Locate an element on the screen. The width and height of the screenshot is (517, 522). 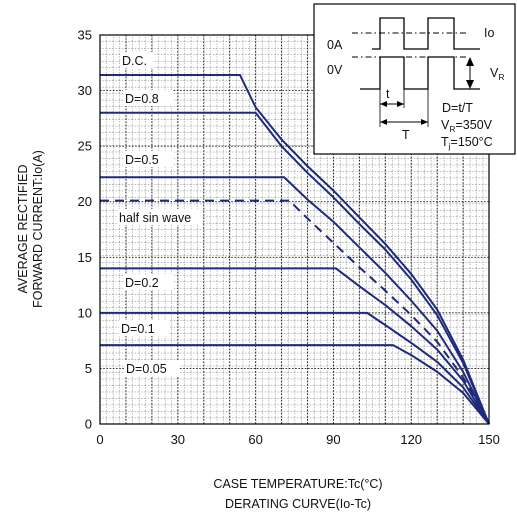
curve-label-d02: D=0.2 is located at coordinates (142, 283).